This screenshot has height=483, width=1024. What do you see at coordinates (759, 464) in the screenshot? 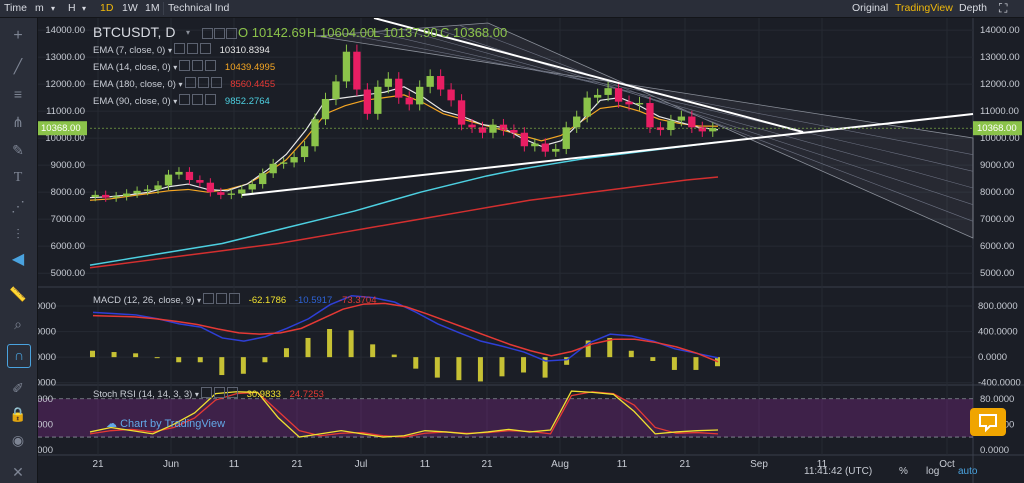
I see `x-tick-label: Sep` at bounding box center [759, 464].